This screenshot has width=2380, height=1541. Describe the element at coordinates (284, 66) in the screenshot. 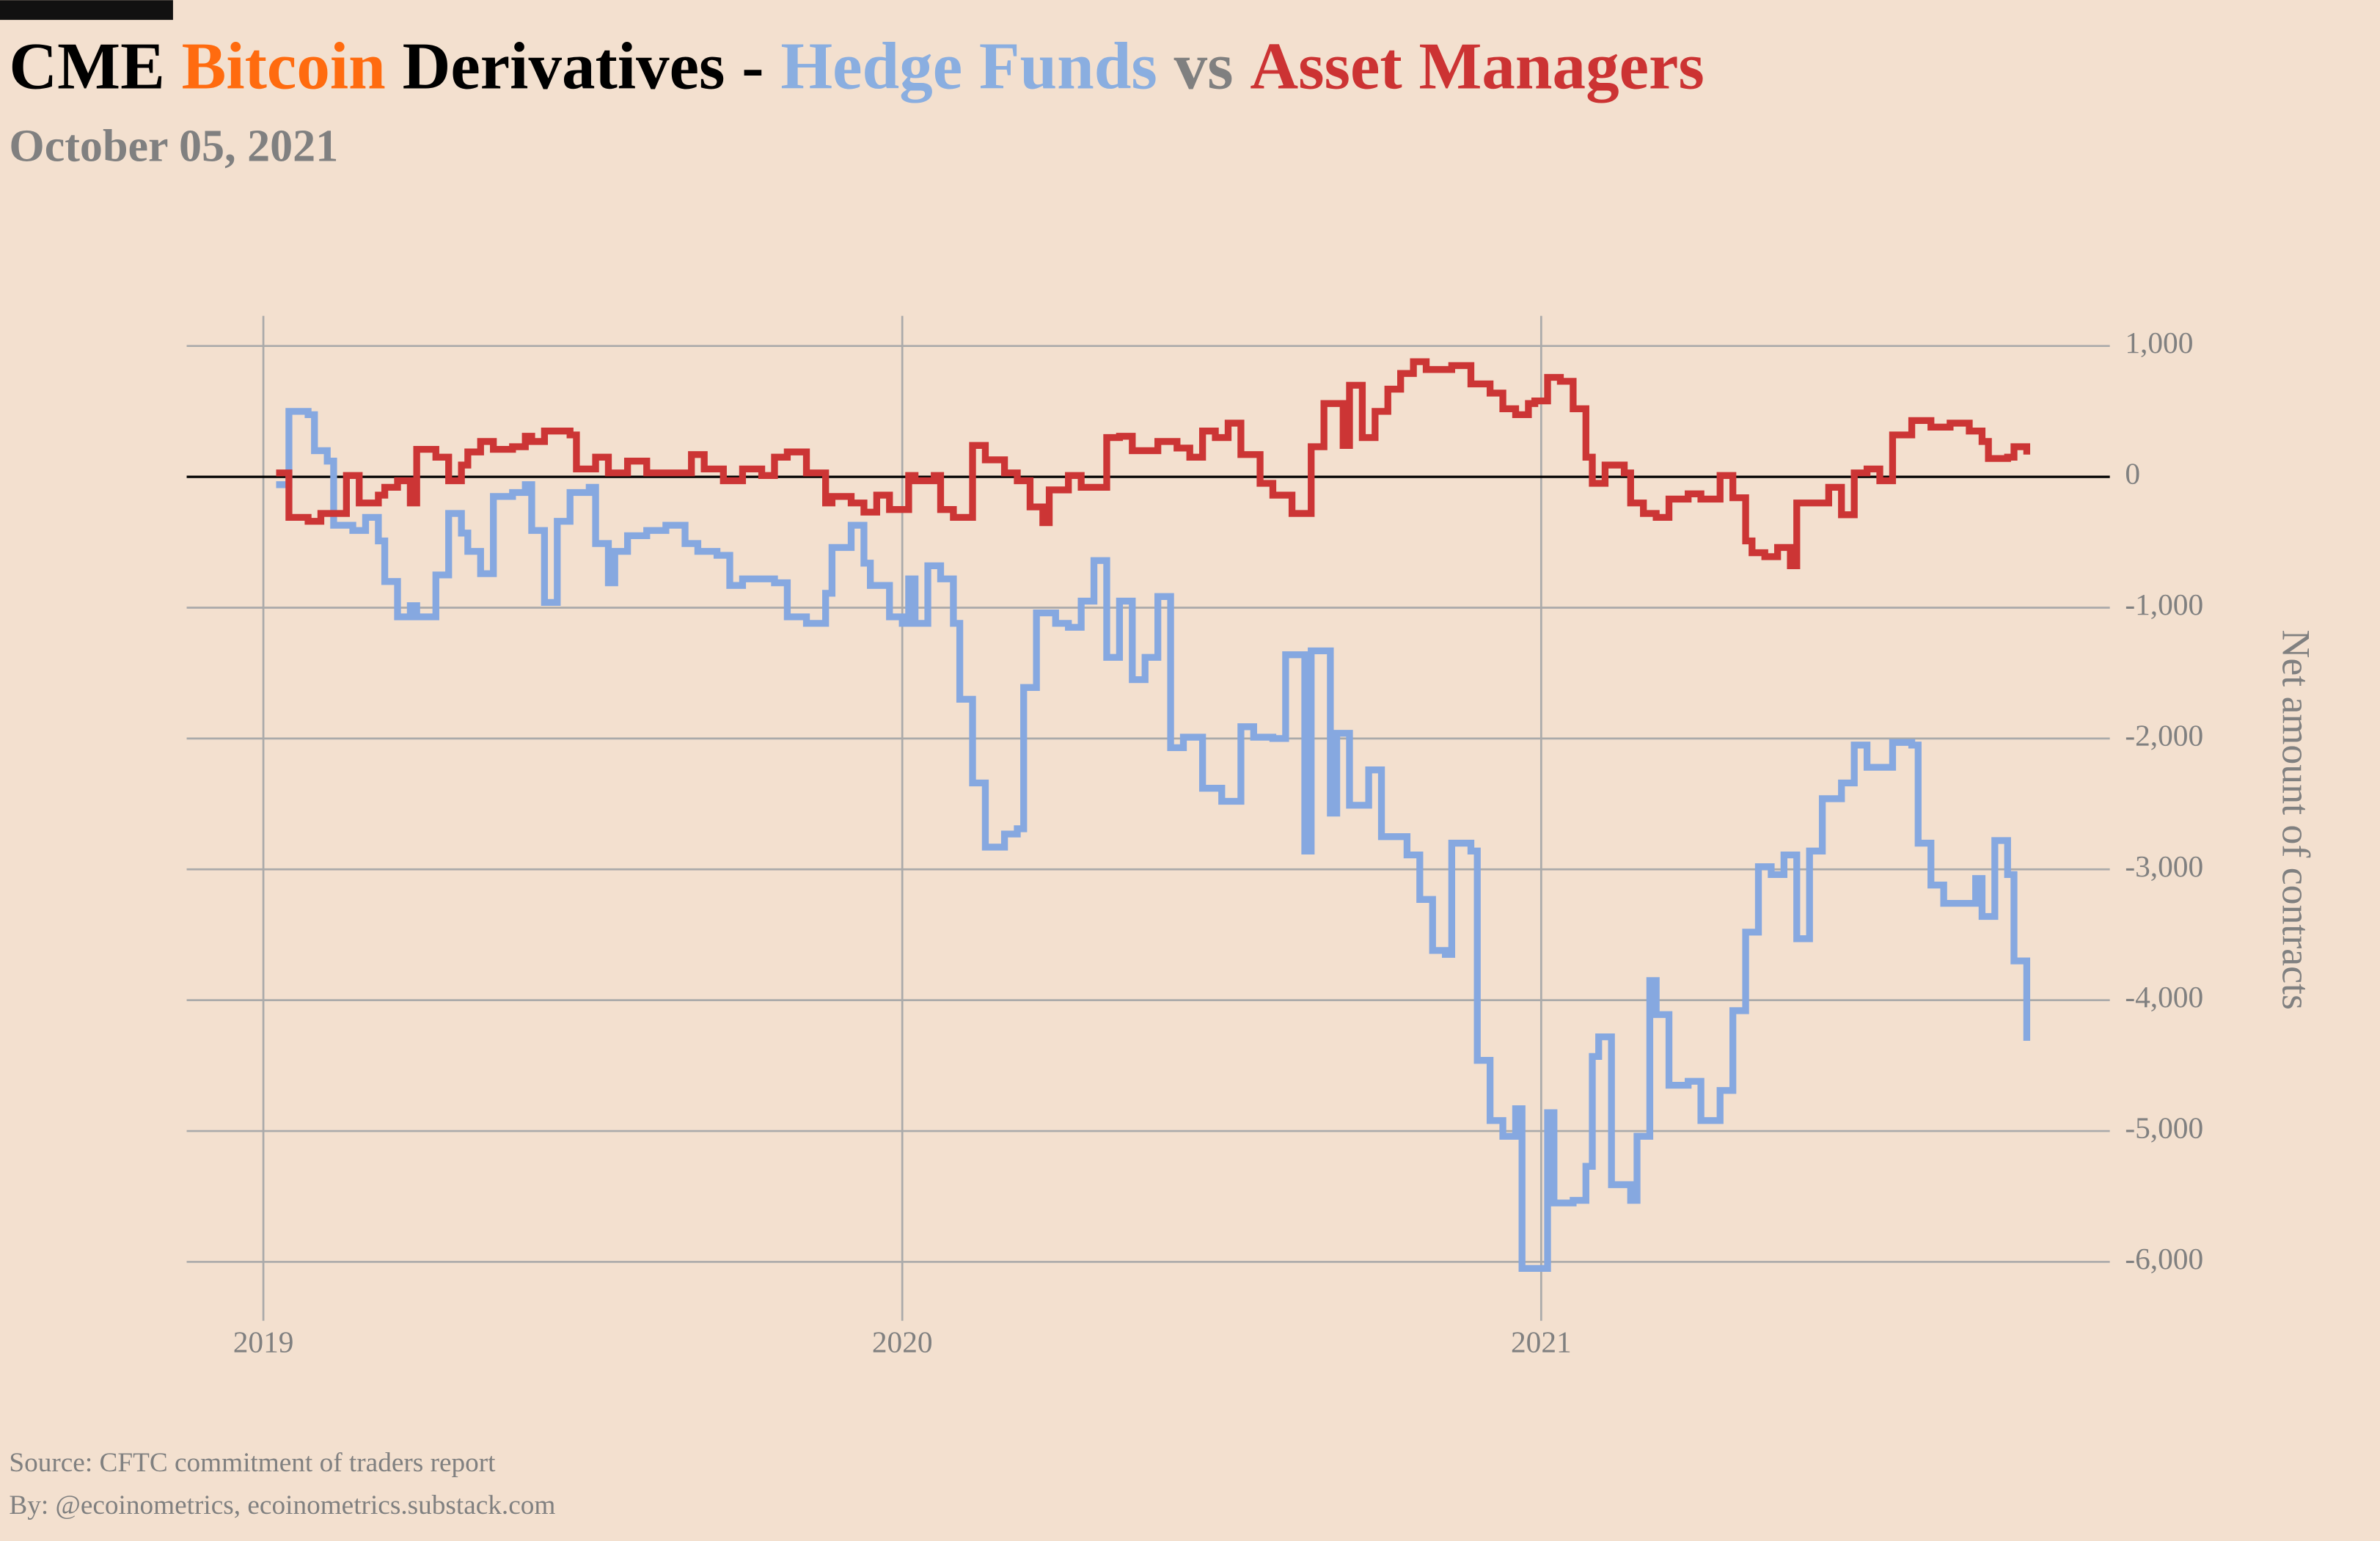

I see `title-part: Bitcoin` at that location.